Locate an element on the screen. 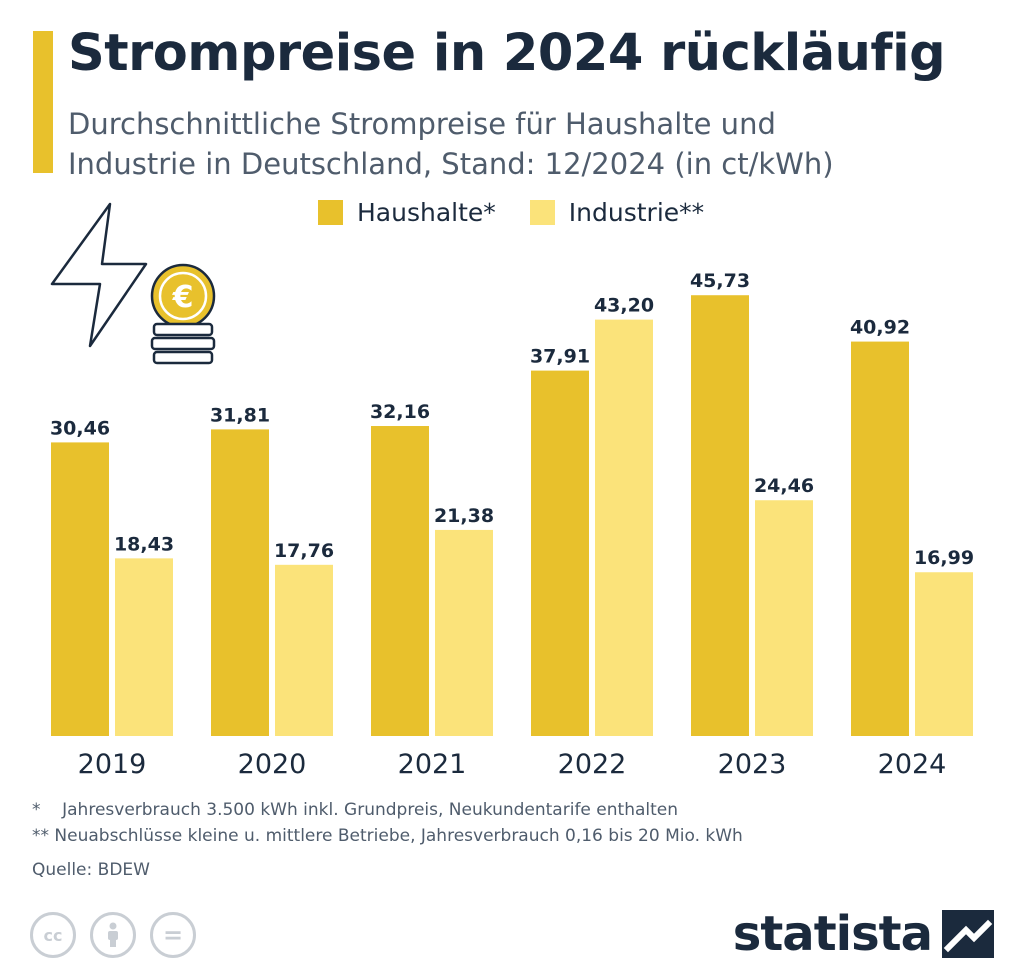 This screenshot has width=1024, height=973. legend-item-industrie: Industrie** is located at coordinates (617, 212).